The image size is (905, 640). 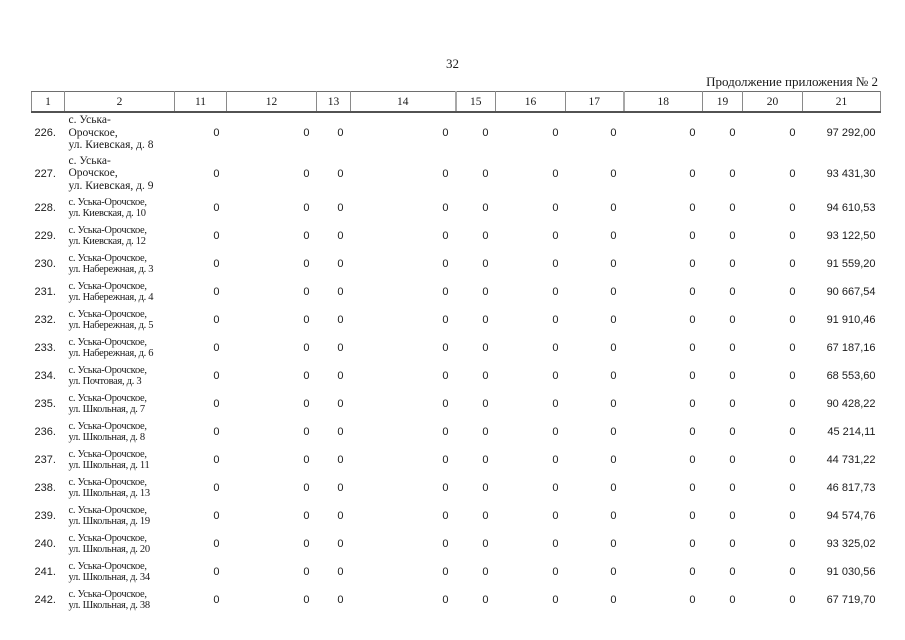 I want to click on column-header-20: 20, so click(x=772, y=102).